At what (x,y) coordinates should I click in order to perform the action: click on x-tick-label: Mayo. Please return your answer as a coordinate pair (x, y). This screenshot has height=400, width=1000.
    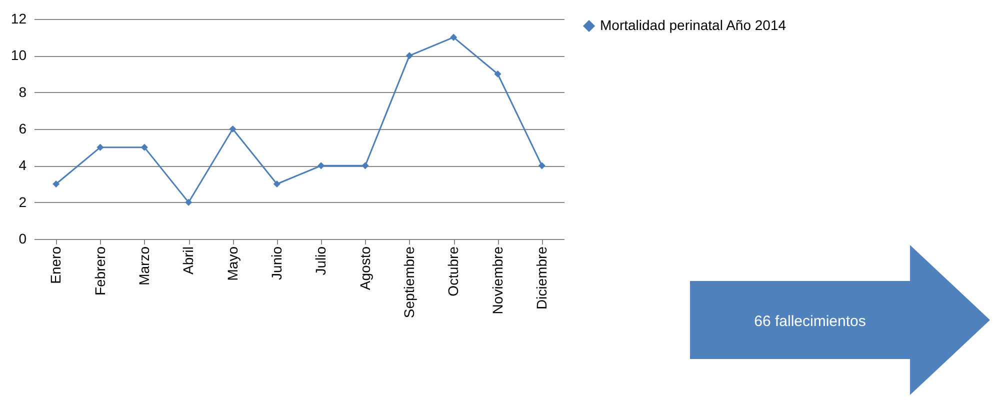
    Looking at the image, I should click on (232, 263).